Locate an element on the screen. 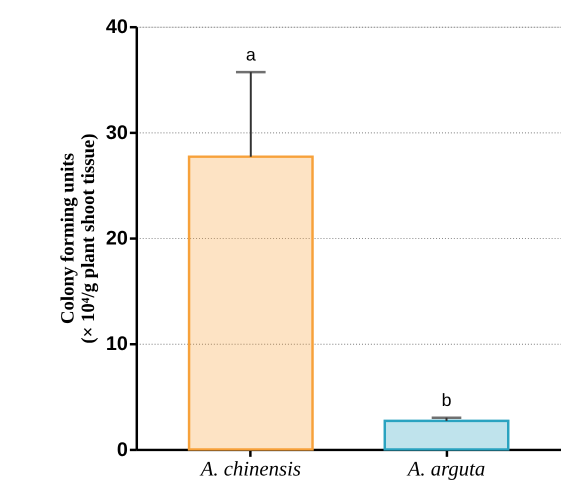 This screenshot has width=561, height=493. y-axis-title: Colony forming units (× 10⁴/g plant shoot tissue) is located at coordinates (78, 239).